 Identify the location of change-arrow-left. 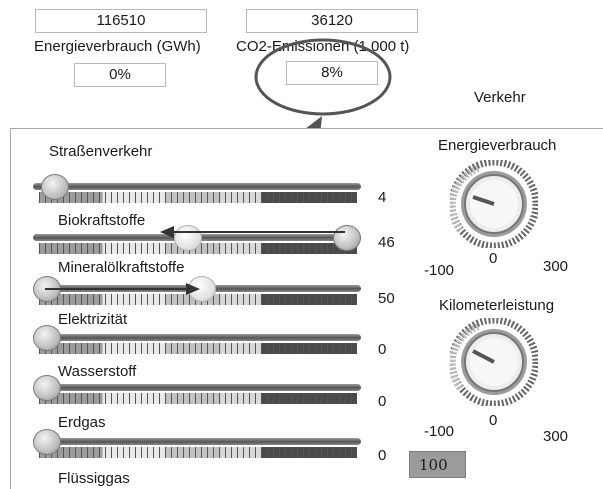
(252, 232).